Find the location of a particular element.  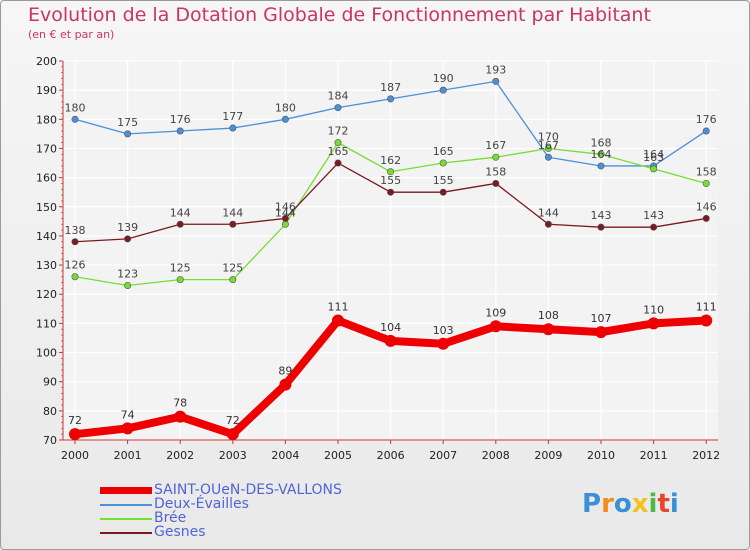

y-tick-label: 90 is located at coordinates (50, 382).